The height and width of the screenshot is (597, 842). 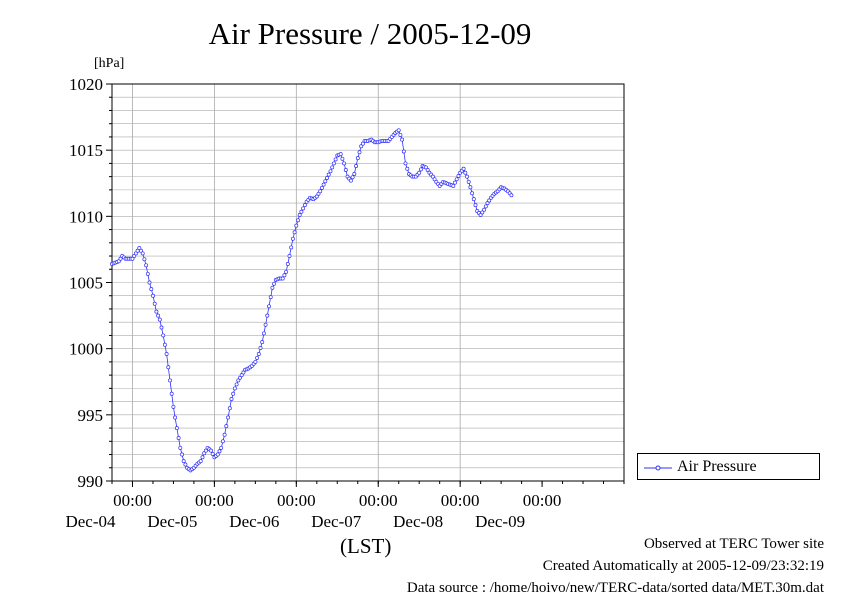 I want to click on x-tick-label-date: Dec-08, so click(x=418, y=521).